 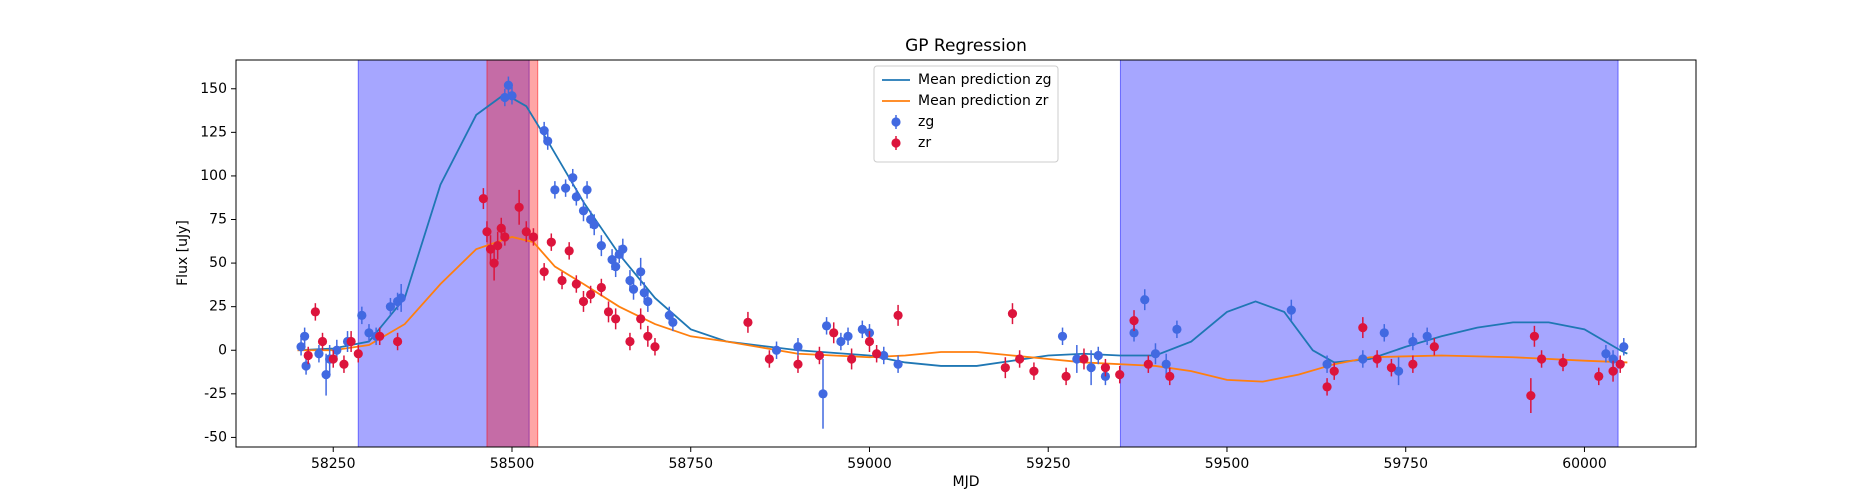 I want to click on y-tick-label: 50, so click(x=218, y=263).